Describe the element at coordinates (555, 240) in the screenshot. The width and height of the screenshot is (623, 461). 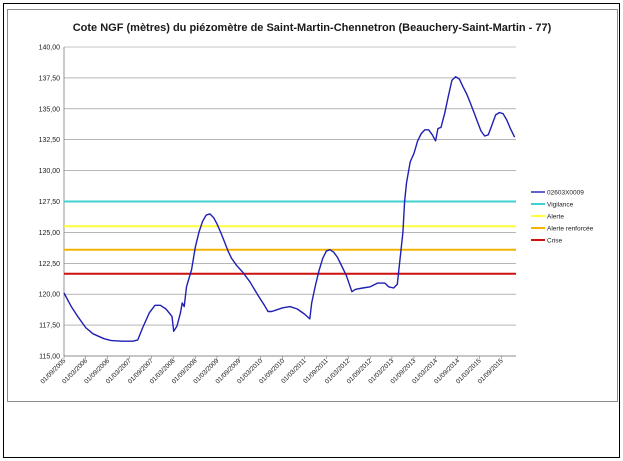
I see `legend-label: Crise` at that location.